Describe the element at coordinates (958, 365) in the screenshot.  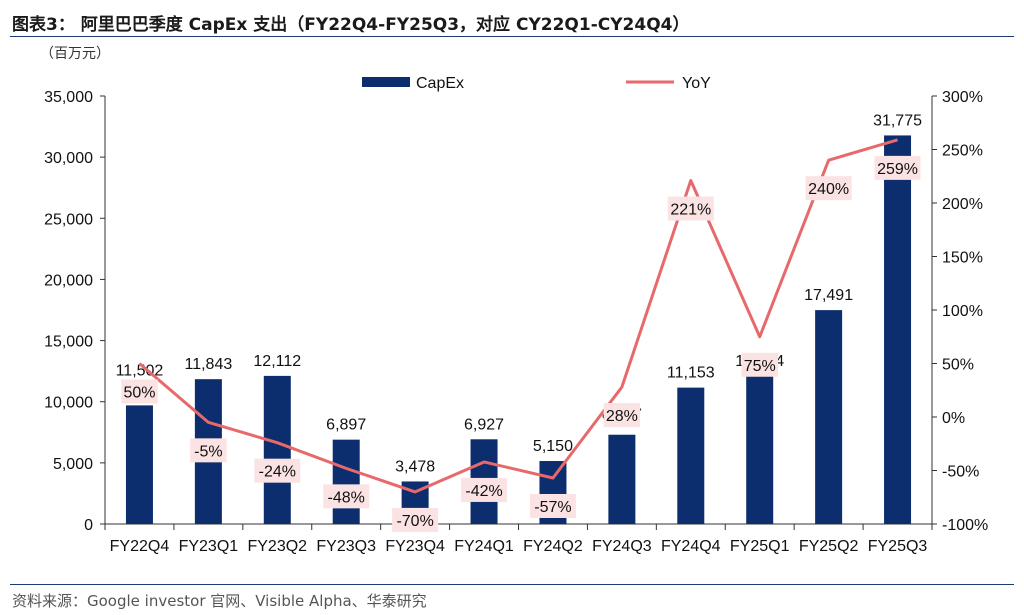
I see `y-tick-label-right: 50%` at that location.